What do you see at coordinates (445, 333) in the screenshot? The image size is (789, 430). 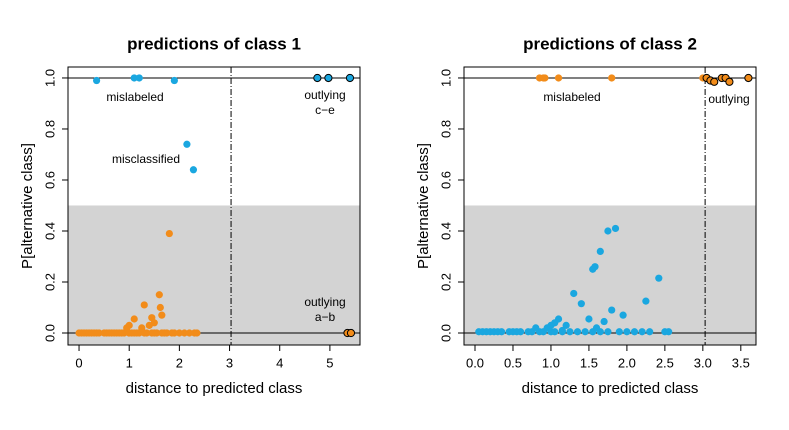 I see `y-tick-label: 0.0` at bounding box center [445, 333].